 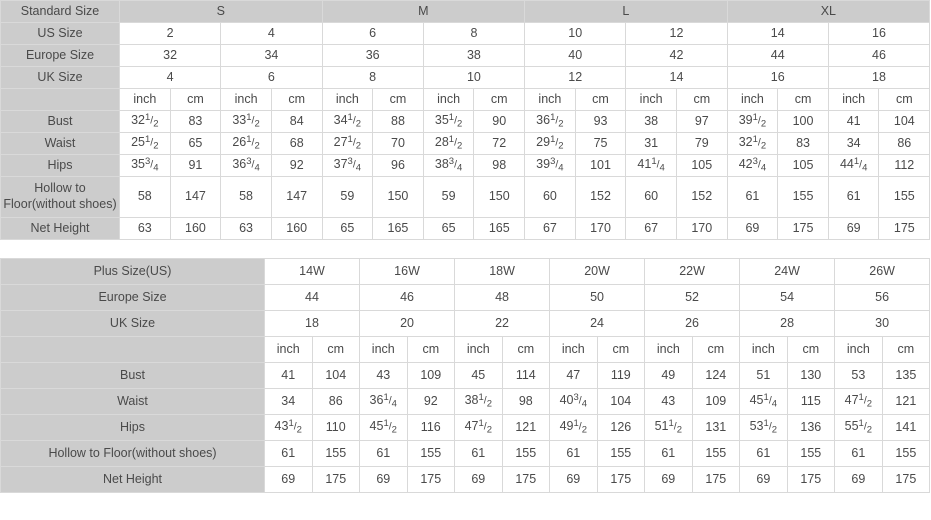 I want to click on measure-value: 363/4, so click(x=246, y=165).